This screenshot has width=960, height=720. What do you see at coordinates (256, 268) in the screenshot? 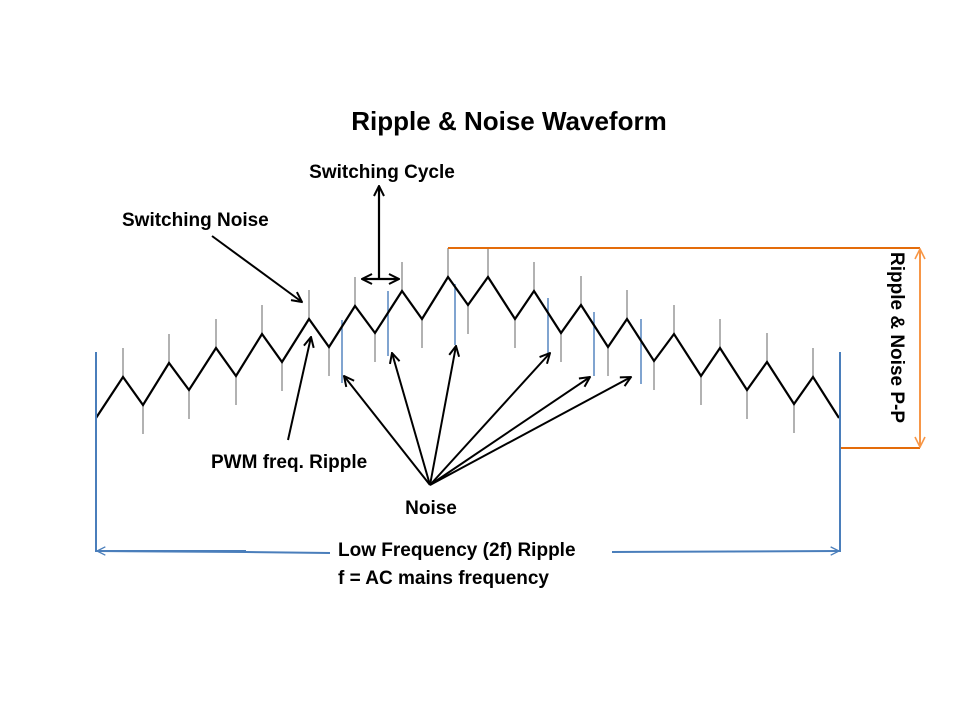
I see `switching-noise-arrow` at bounding box center [256, 268].